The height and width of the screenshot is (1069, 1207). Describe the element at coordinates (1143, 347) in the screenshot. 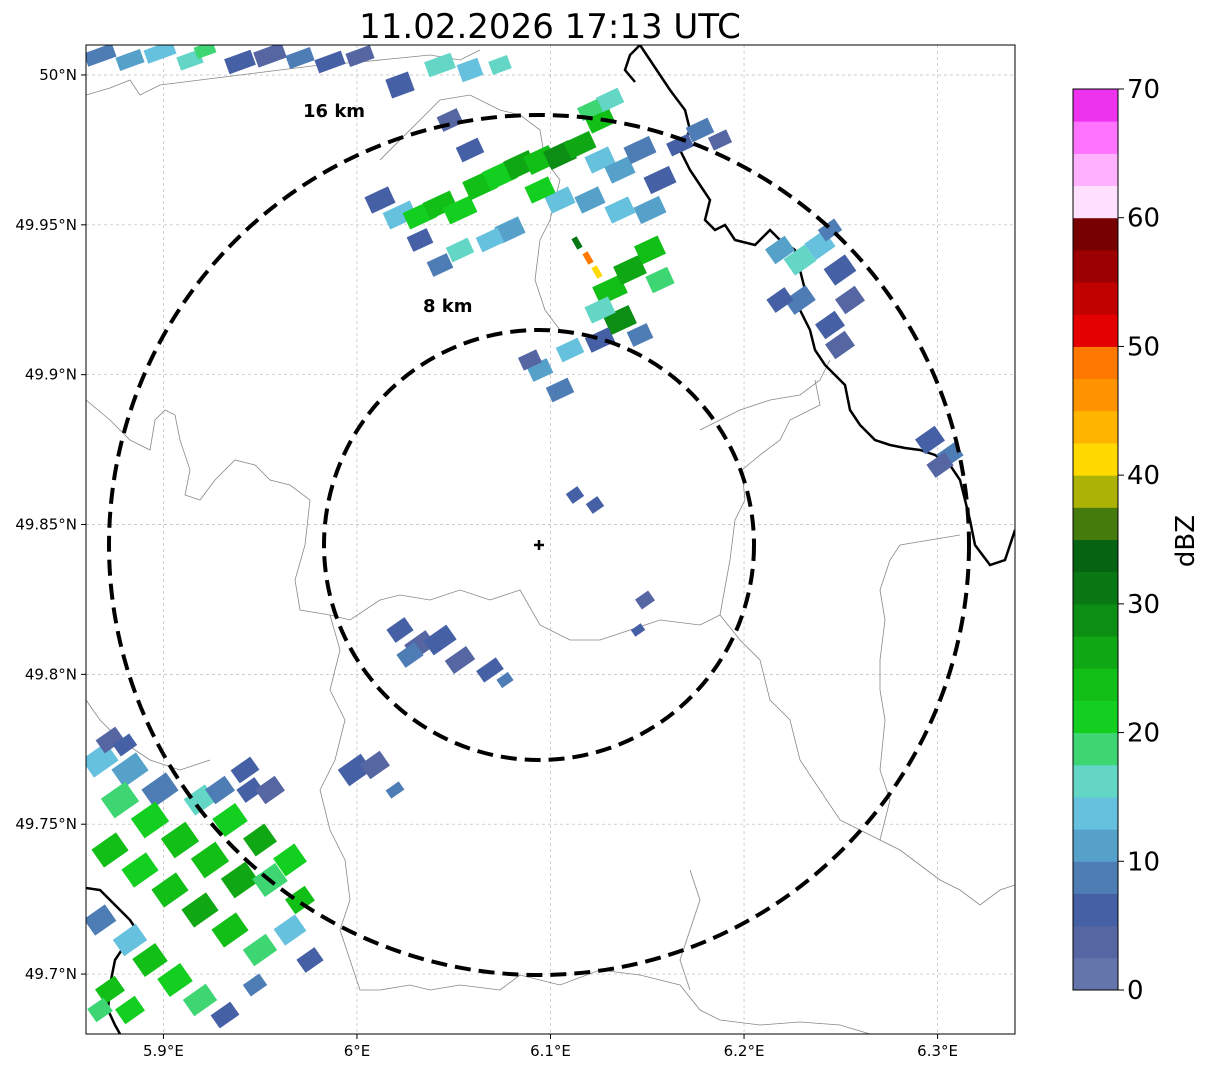

I see `colorbar-tick-label: 50` at that location.